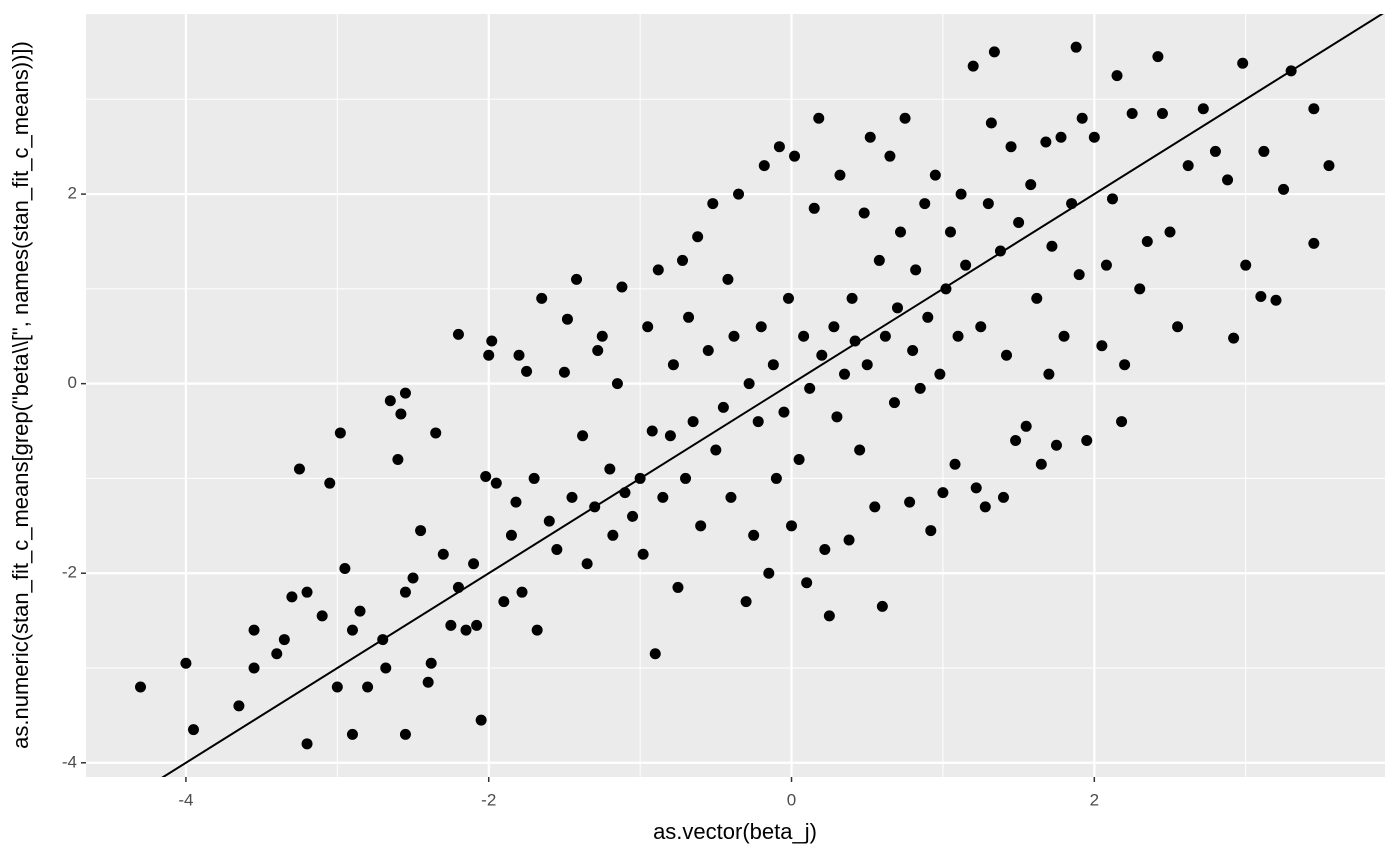 Image resolution: width=1400 pixels, height=865 pixels. What do you see at coordinates (1094, 799) in the screenshot?
I see `x-tick-label: 2` at bounding box center [1094, 799].